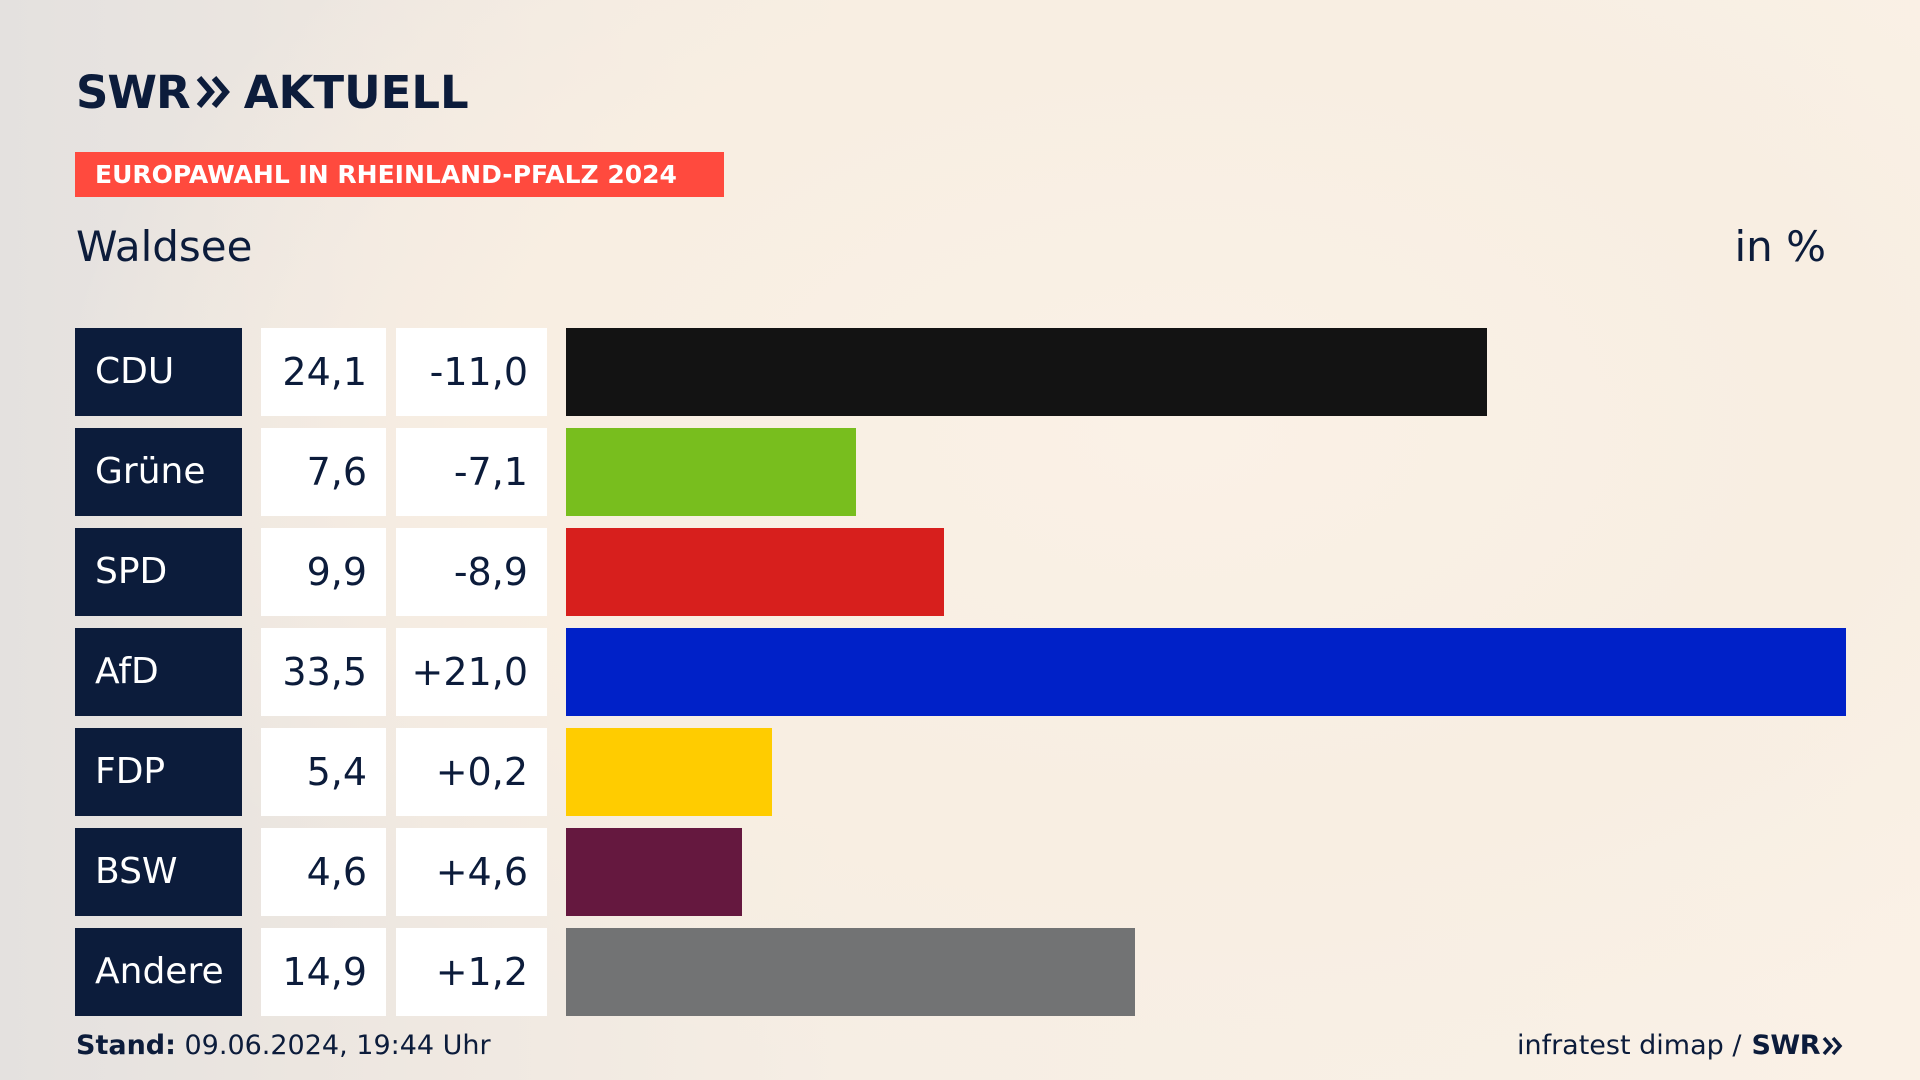 Image resolution: width=1920 pixels, height=1080 pixels. Describe the element at coordinates (1785, 1045) in the screenshot. I see `source-brand: SWR` at that location.